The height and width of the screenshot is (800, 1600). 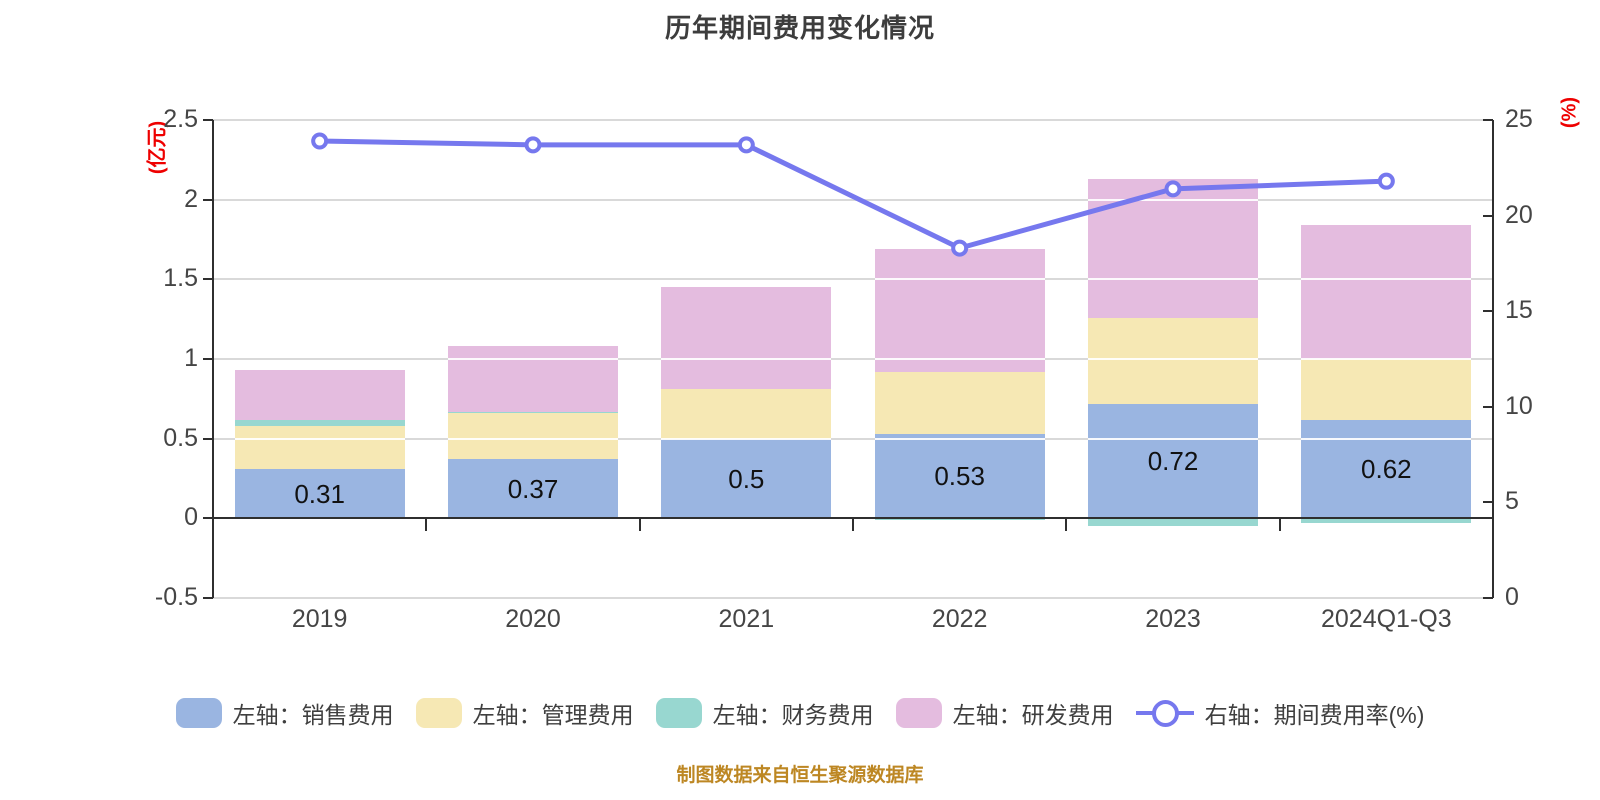 What do you see at coordinates (959, 619) in the screenshot?
I see `x-axis-tick-label: 2022` at bounding box center [959, 619].